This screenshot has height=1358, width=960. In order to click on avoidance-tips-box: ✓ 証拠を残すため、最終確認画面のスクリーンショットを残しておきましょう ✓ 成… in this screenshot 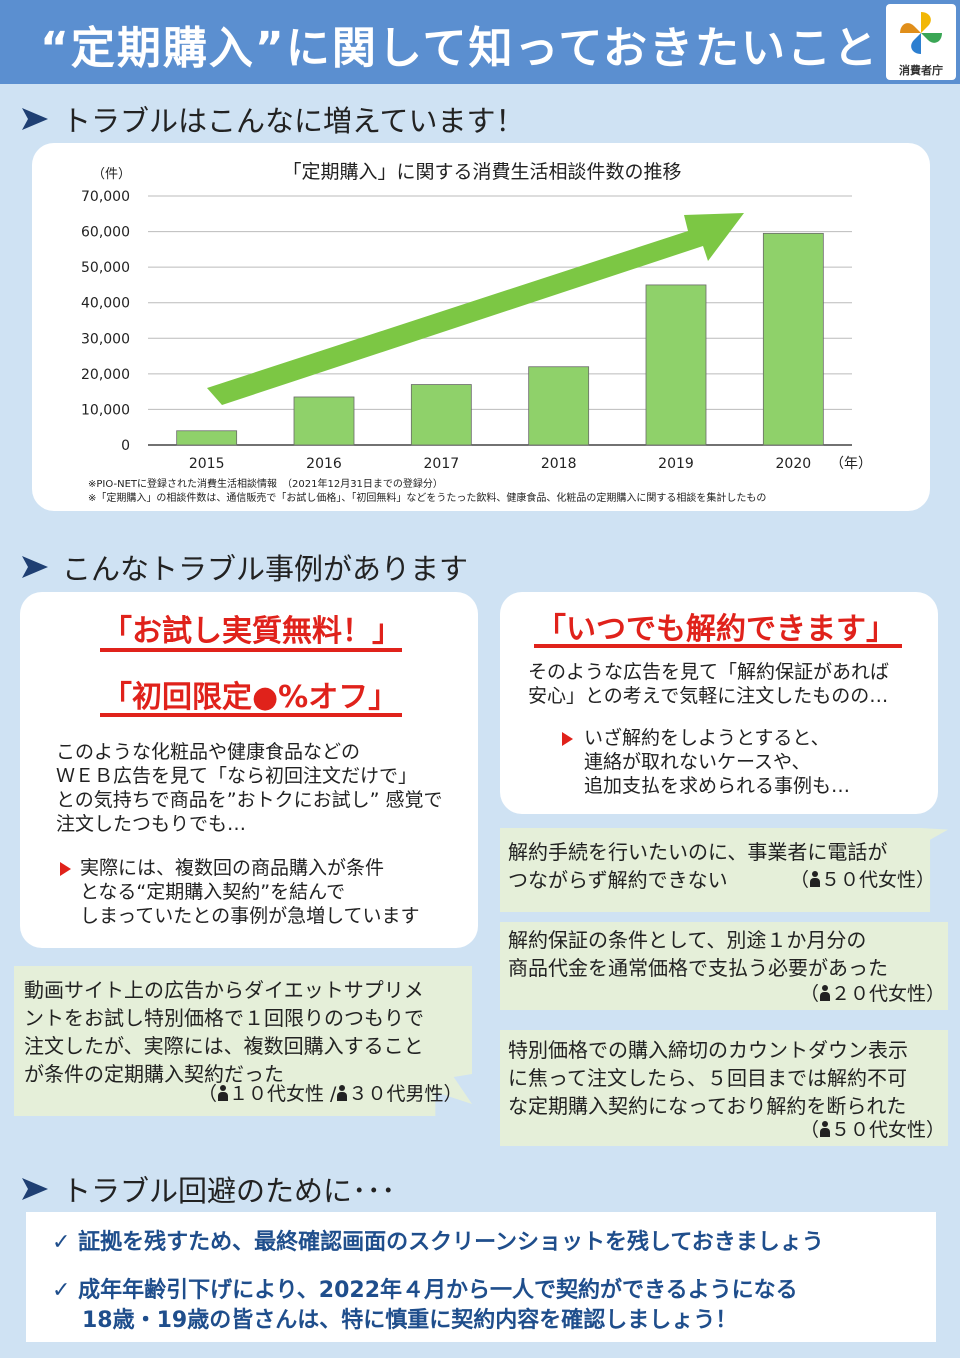, I will do `click(481, 1277)`.